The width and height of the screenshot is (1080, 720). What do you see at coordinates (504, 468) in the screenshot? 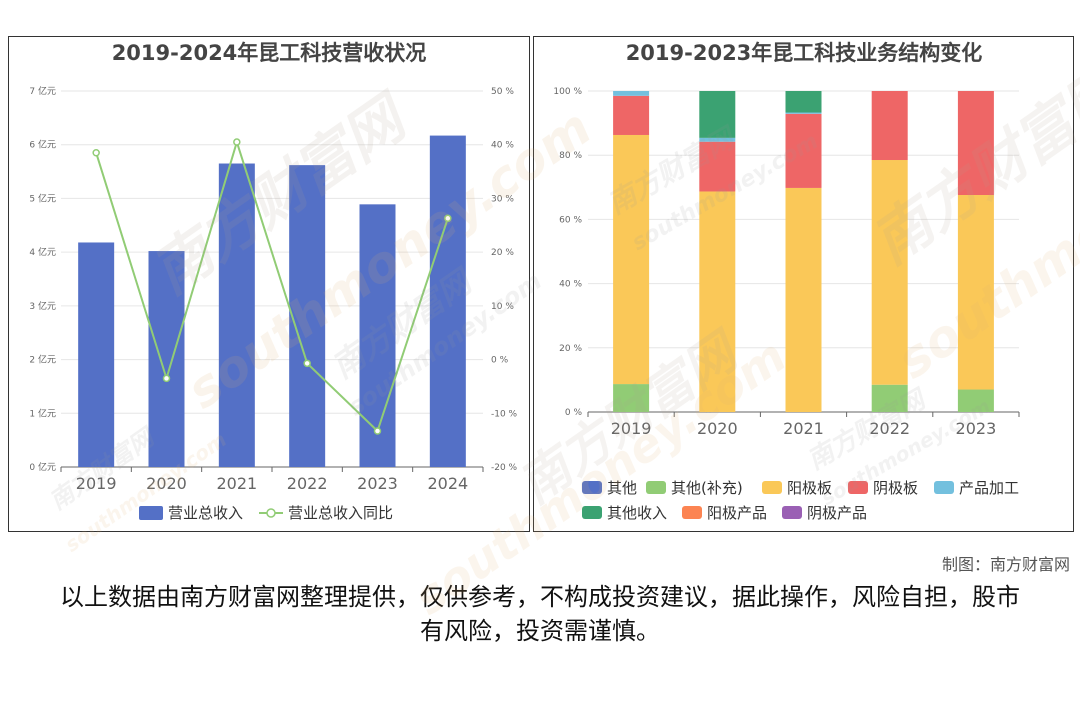
I see `right-axis-tick-label: -20 %` at bounding box center [504, 468].